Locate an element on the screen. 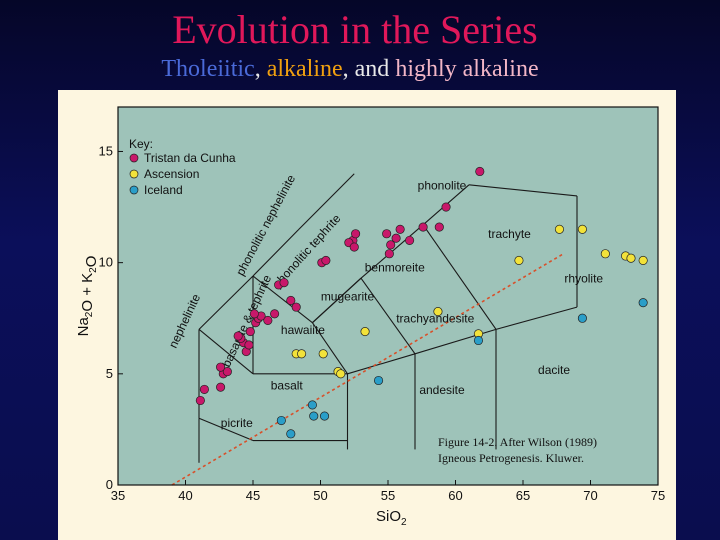 The width and height of the screenshot is (720, 540). field-label: trachyandesite is located at coordinates (435, 319).